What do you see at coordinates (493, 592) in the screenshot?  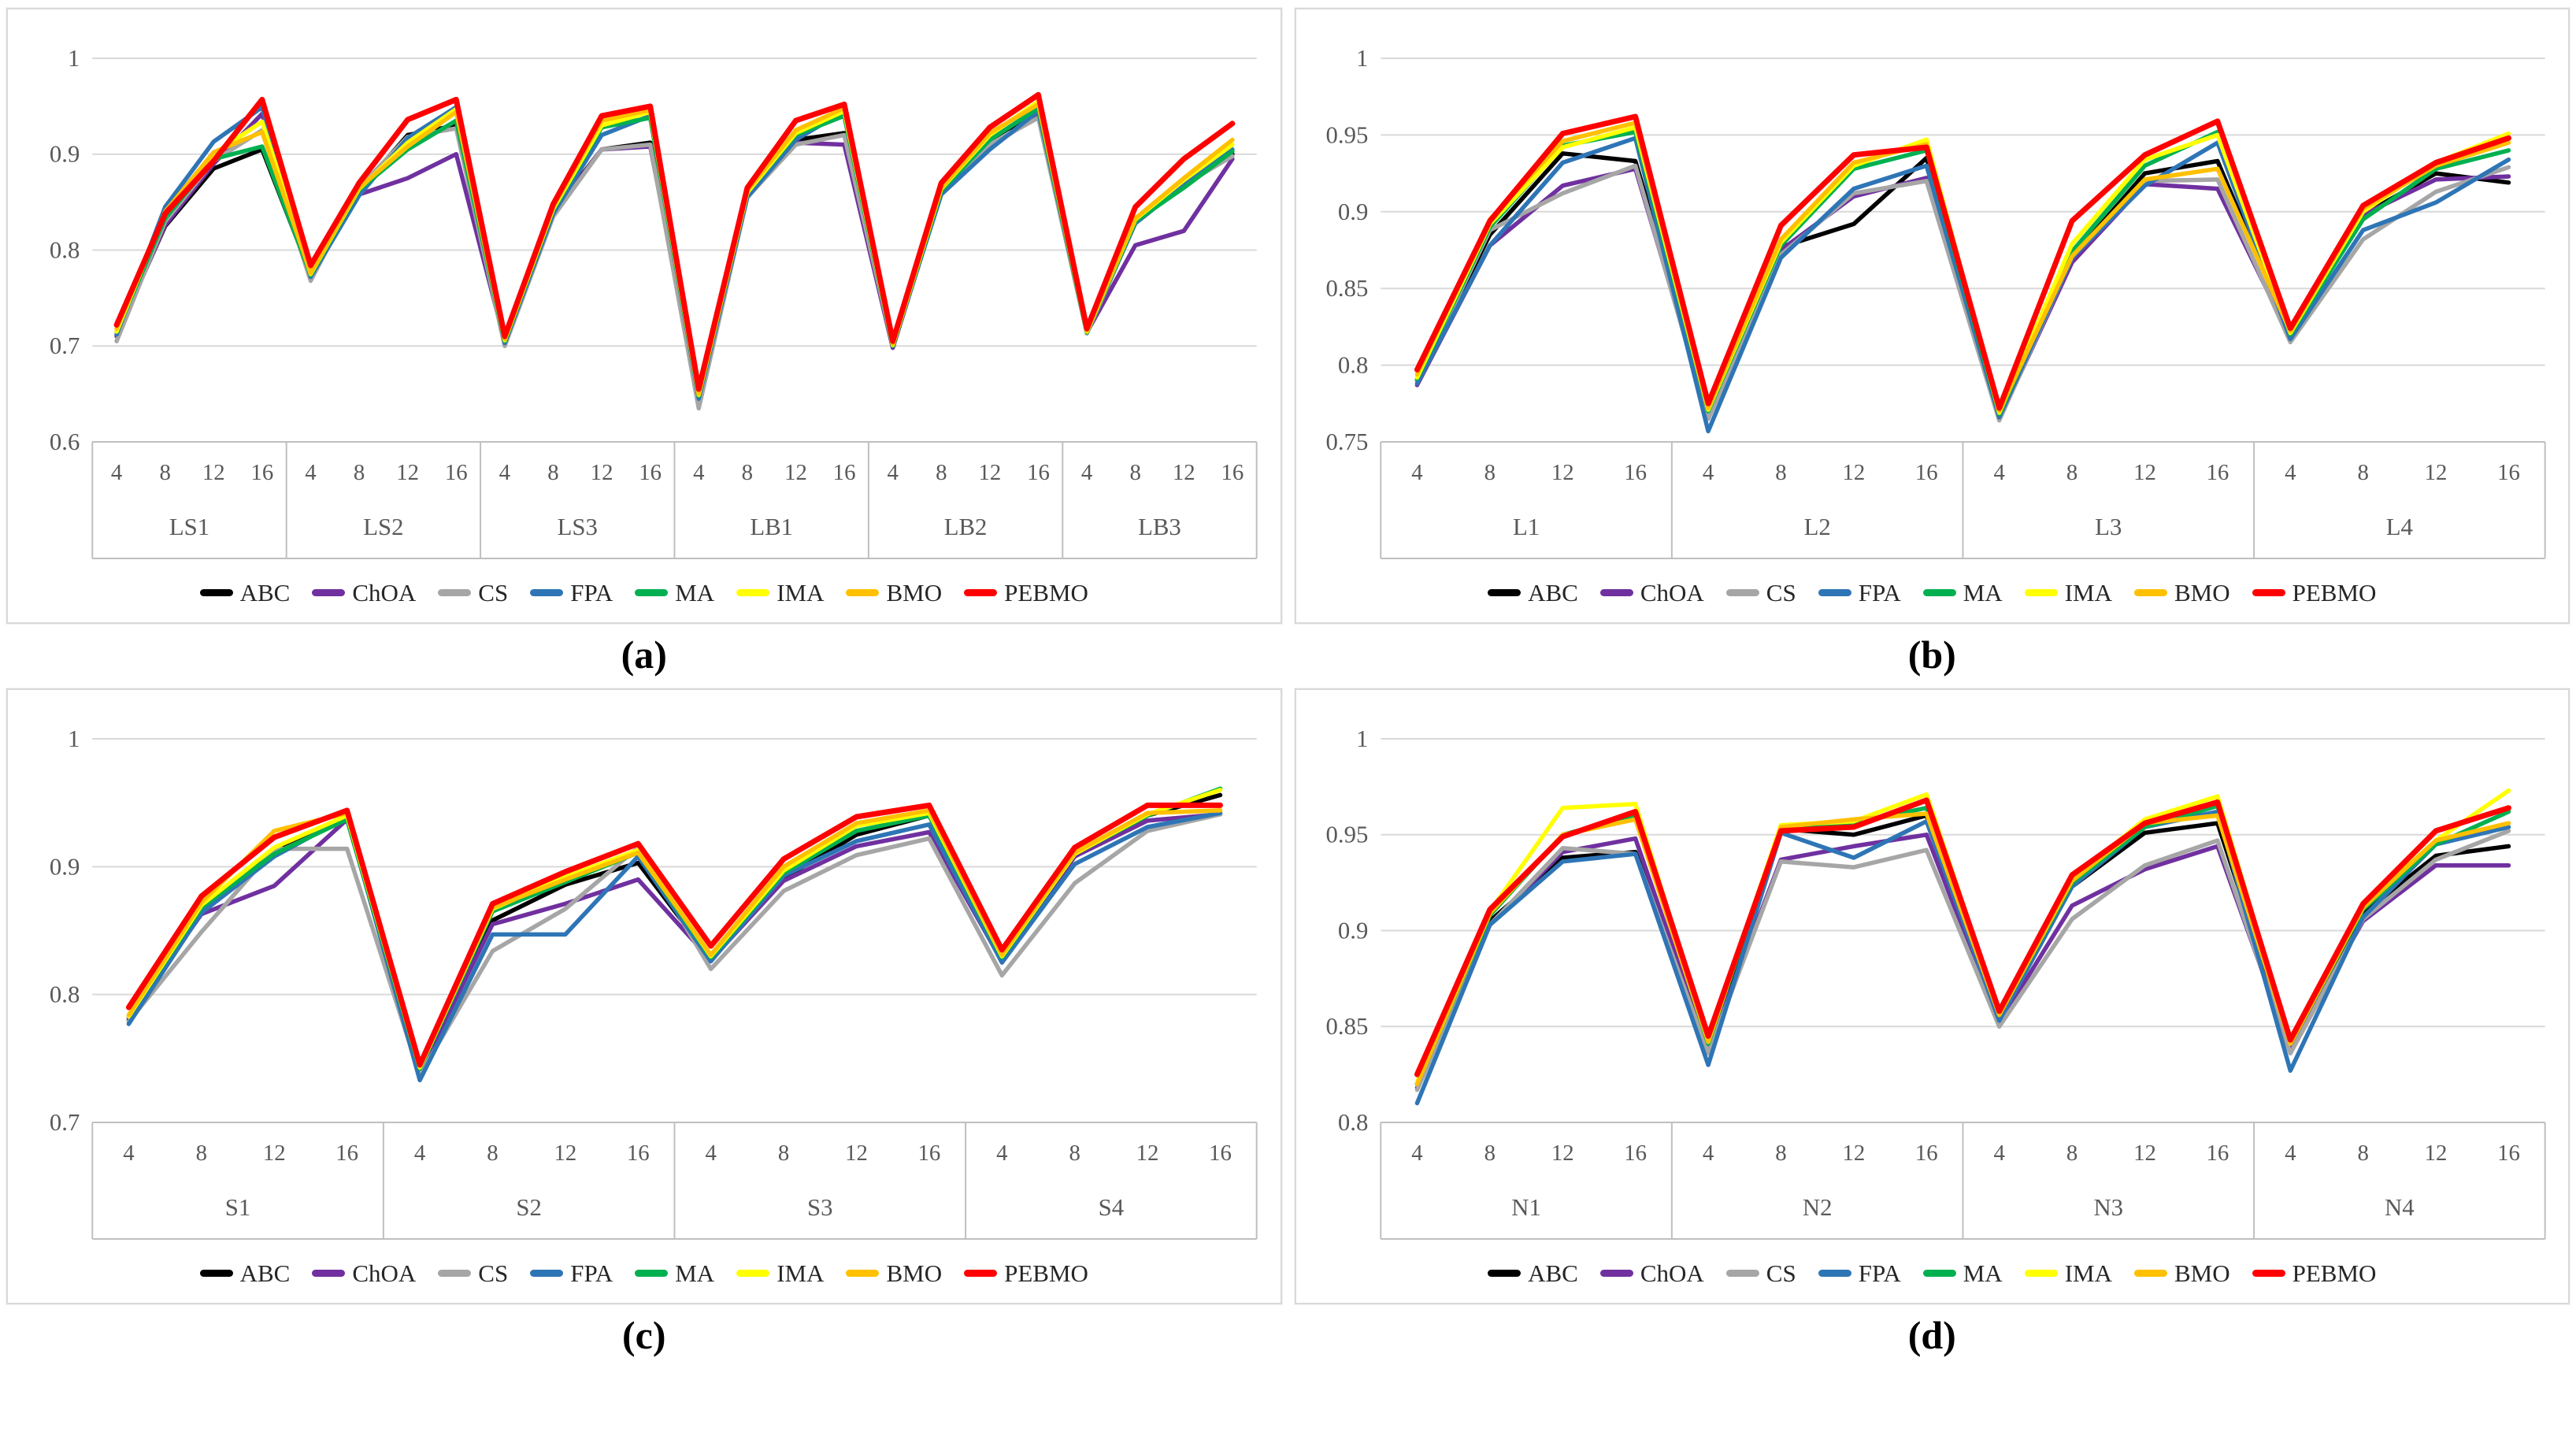 I see `legend-label: CS` at bounding box center [493, 592].